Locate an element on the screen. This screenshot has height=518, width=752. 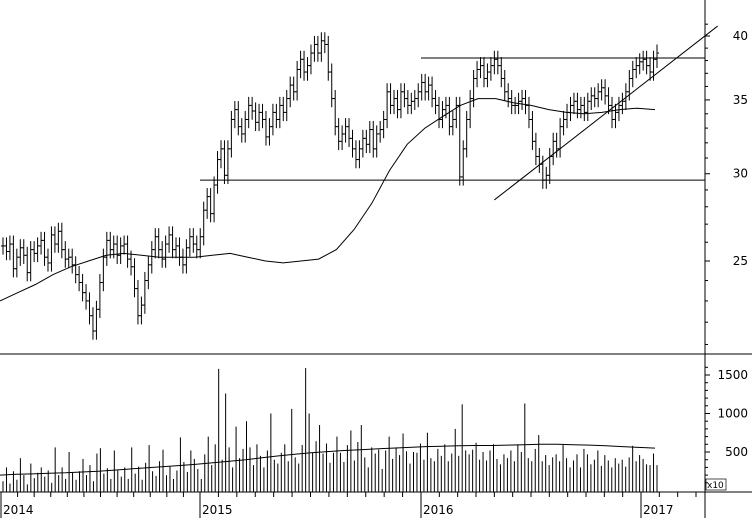
x-tick-label: 2016 is located at coordinates (438, 510).